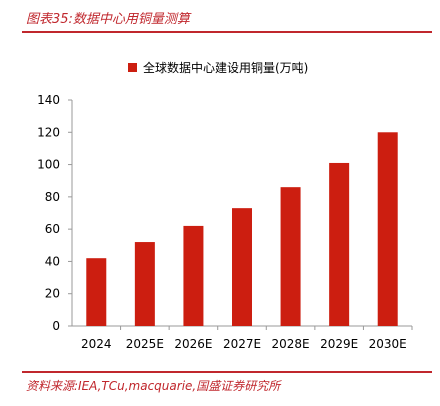 The width and height of the screenshot is (440, 406). Describe the element at coordinates (132, 67) in the screenshot. I see `legend-swatch` at that location.